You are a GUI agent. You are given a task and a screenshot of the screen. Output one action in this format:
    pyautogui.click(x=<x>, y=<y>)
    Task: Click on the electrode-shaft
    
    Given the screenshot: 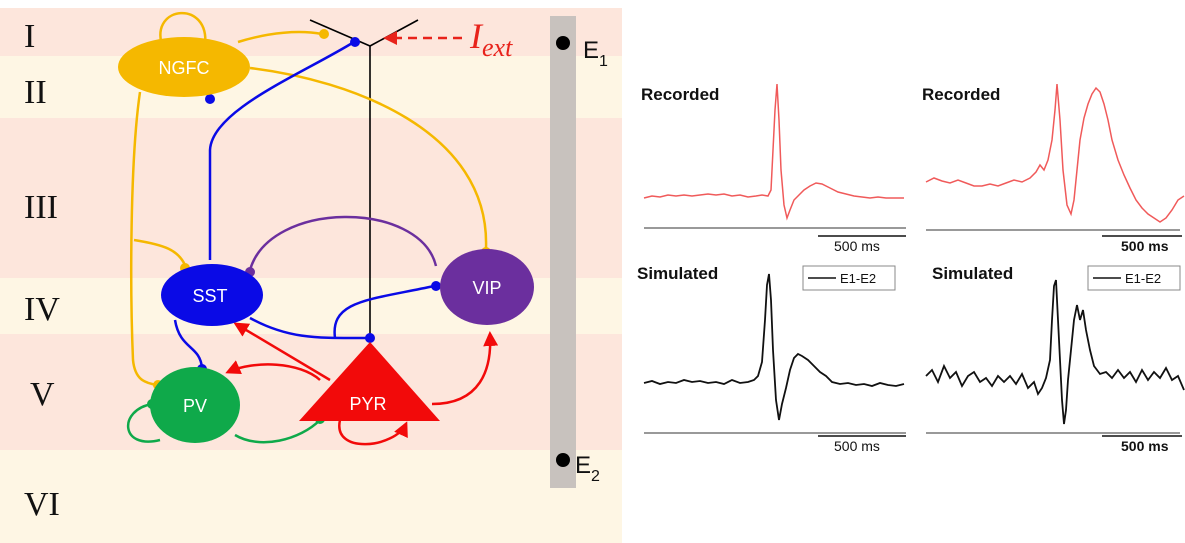 What is the action you would take?
    pyautogui.click(x=563, y=252)
    